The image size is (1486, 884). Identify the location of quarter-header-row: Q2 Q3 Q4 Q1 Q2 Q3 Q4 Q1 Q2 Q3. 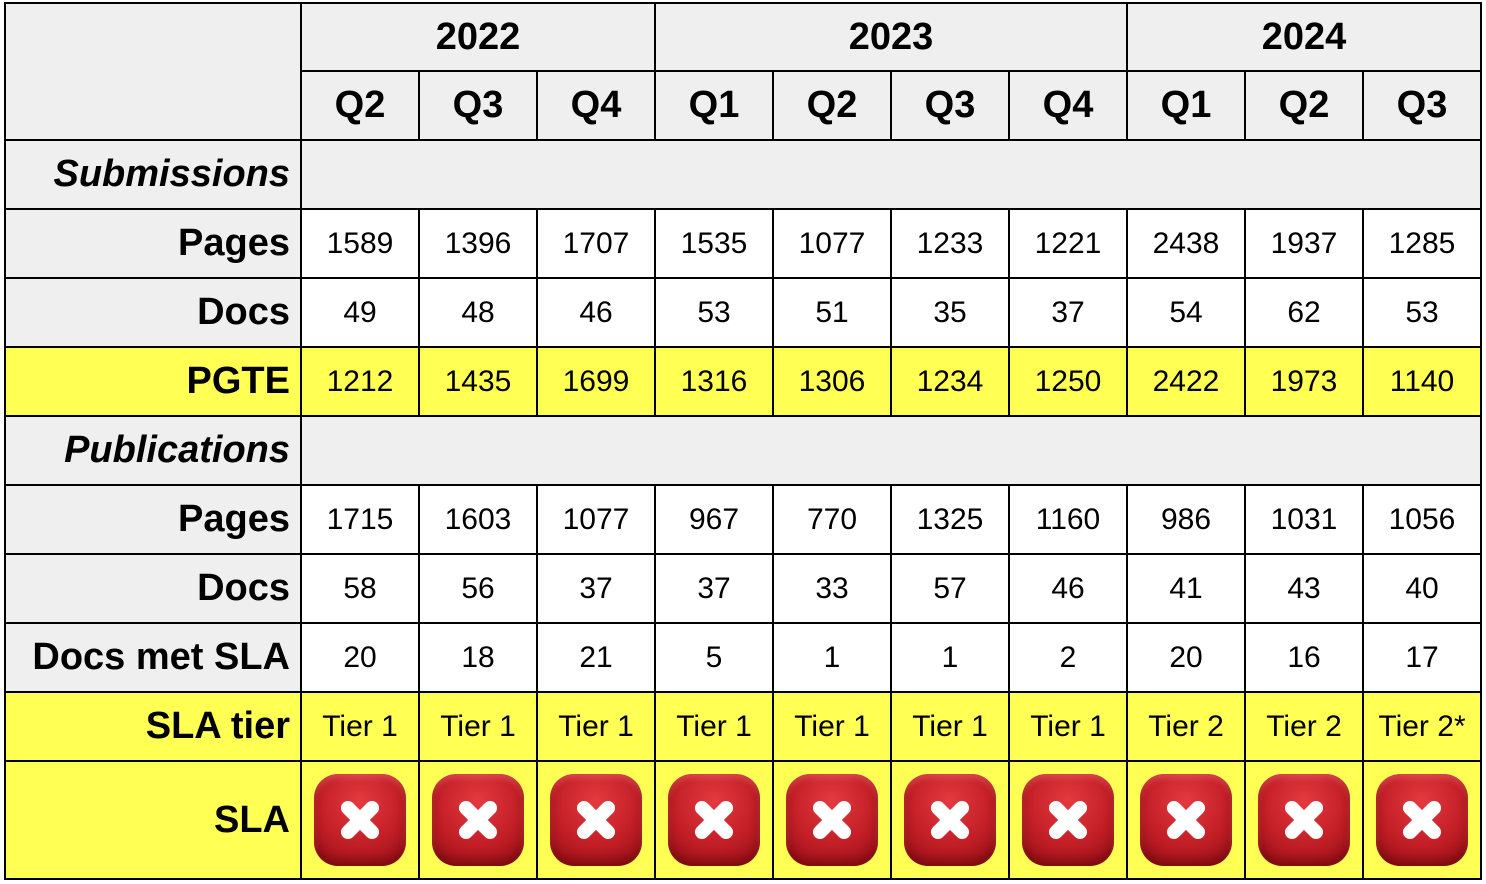
(743, 105).